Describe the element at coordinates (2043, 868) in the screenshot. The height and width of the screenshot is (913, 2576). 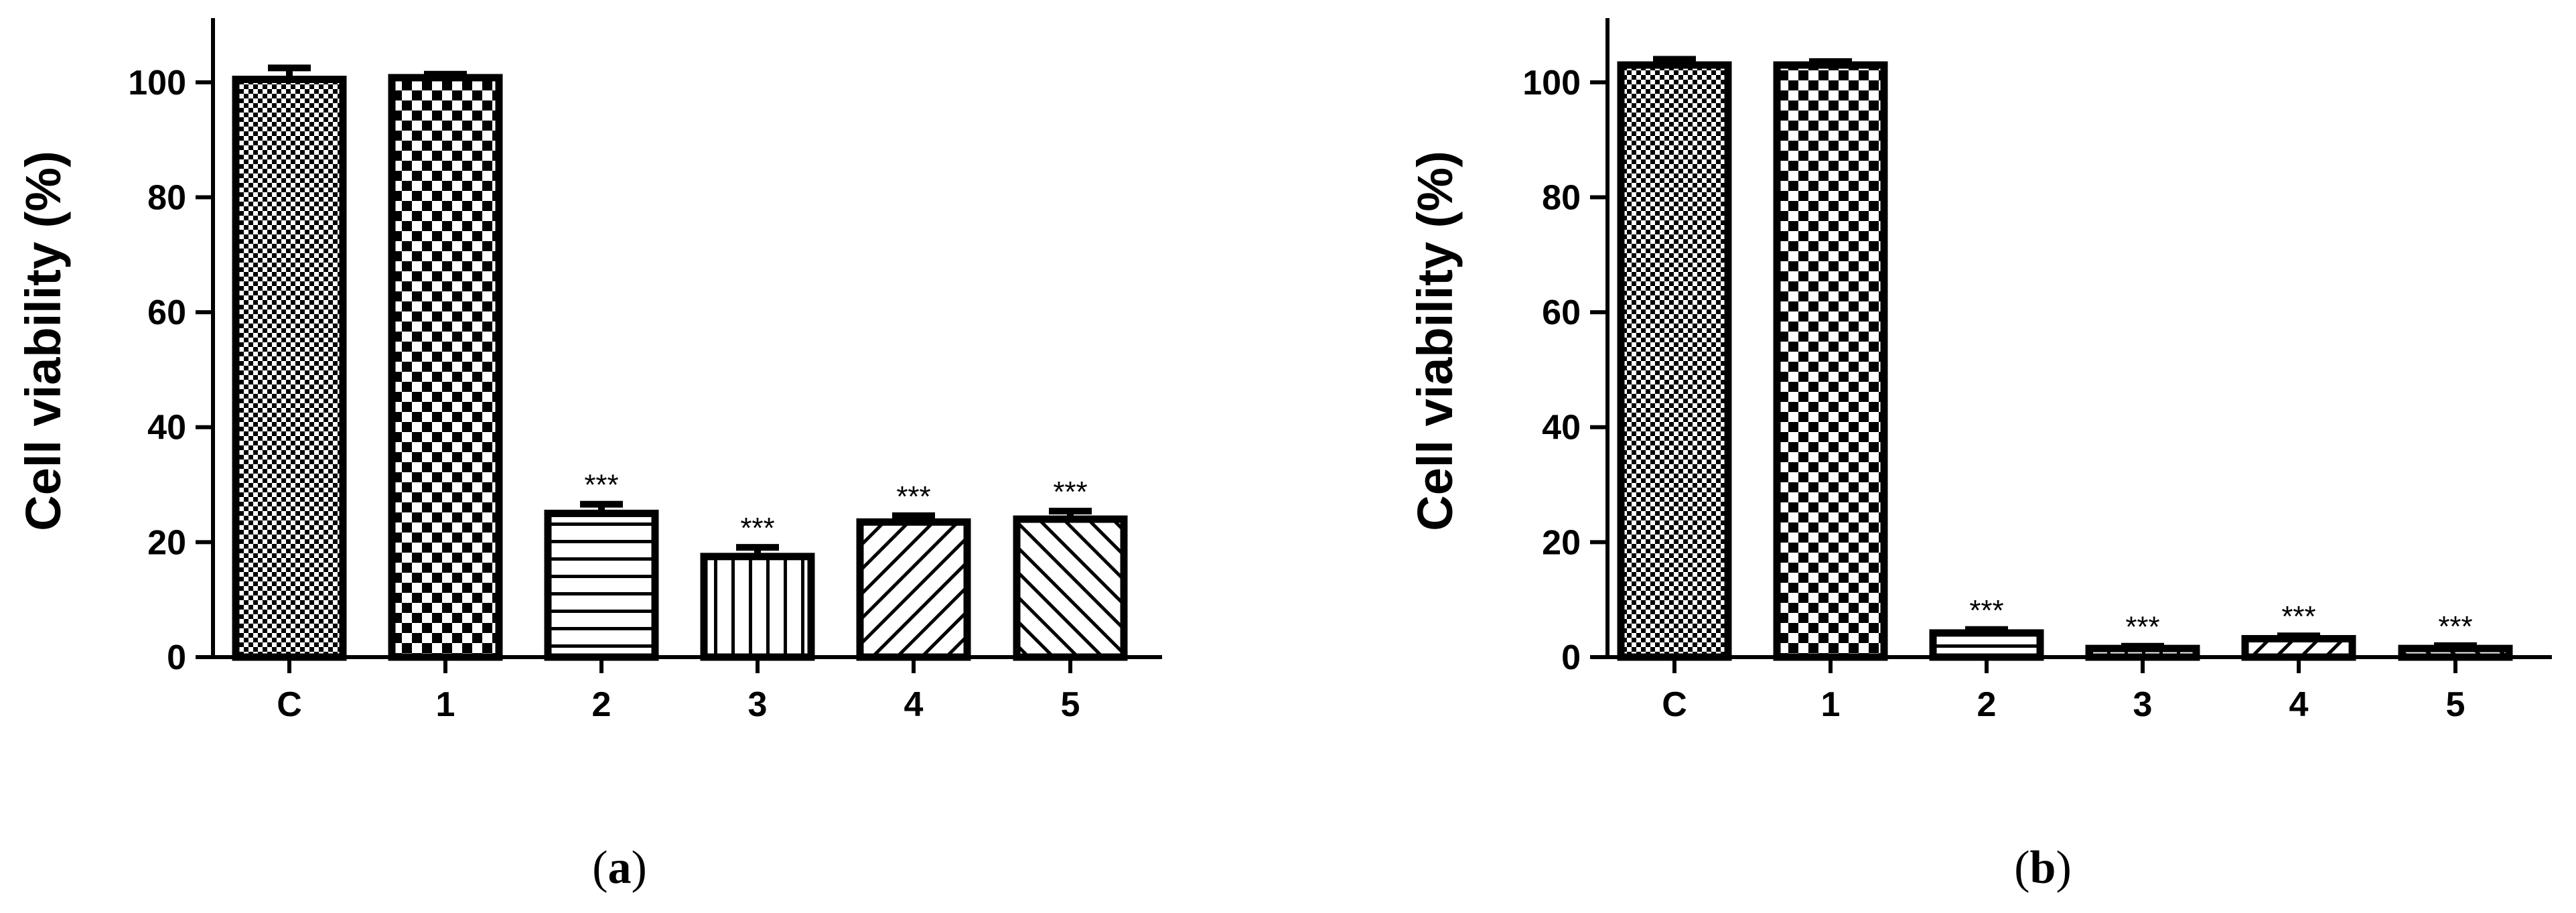
I see `panel-label: (b)` at that location.